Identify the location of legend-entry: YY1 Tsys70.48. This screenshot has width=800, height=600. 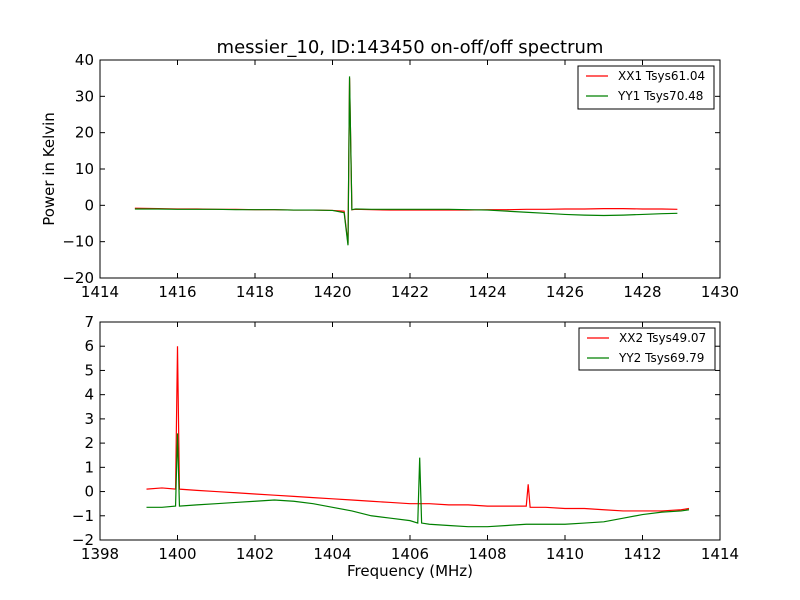
(660, 96).